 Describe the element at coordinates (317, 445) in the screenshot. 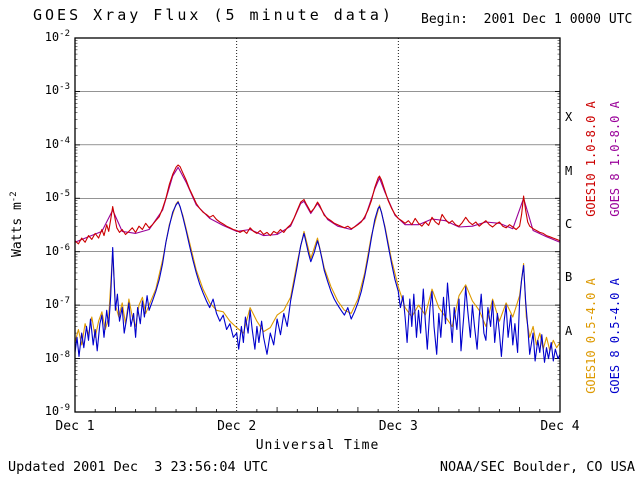

I see `x-axis-label: Universal Time` at that location.